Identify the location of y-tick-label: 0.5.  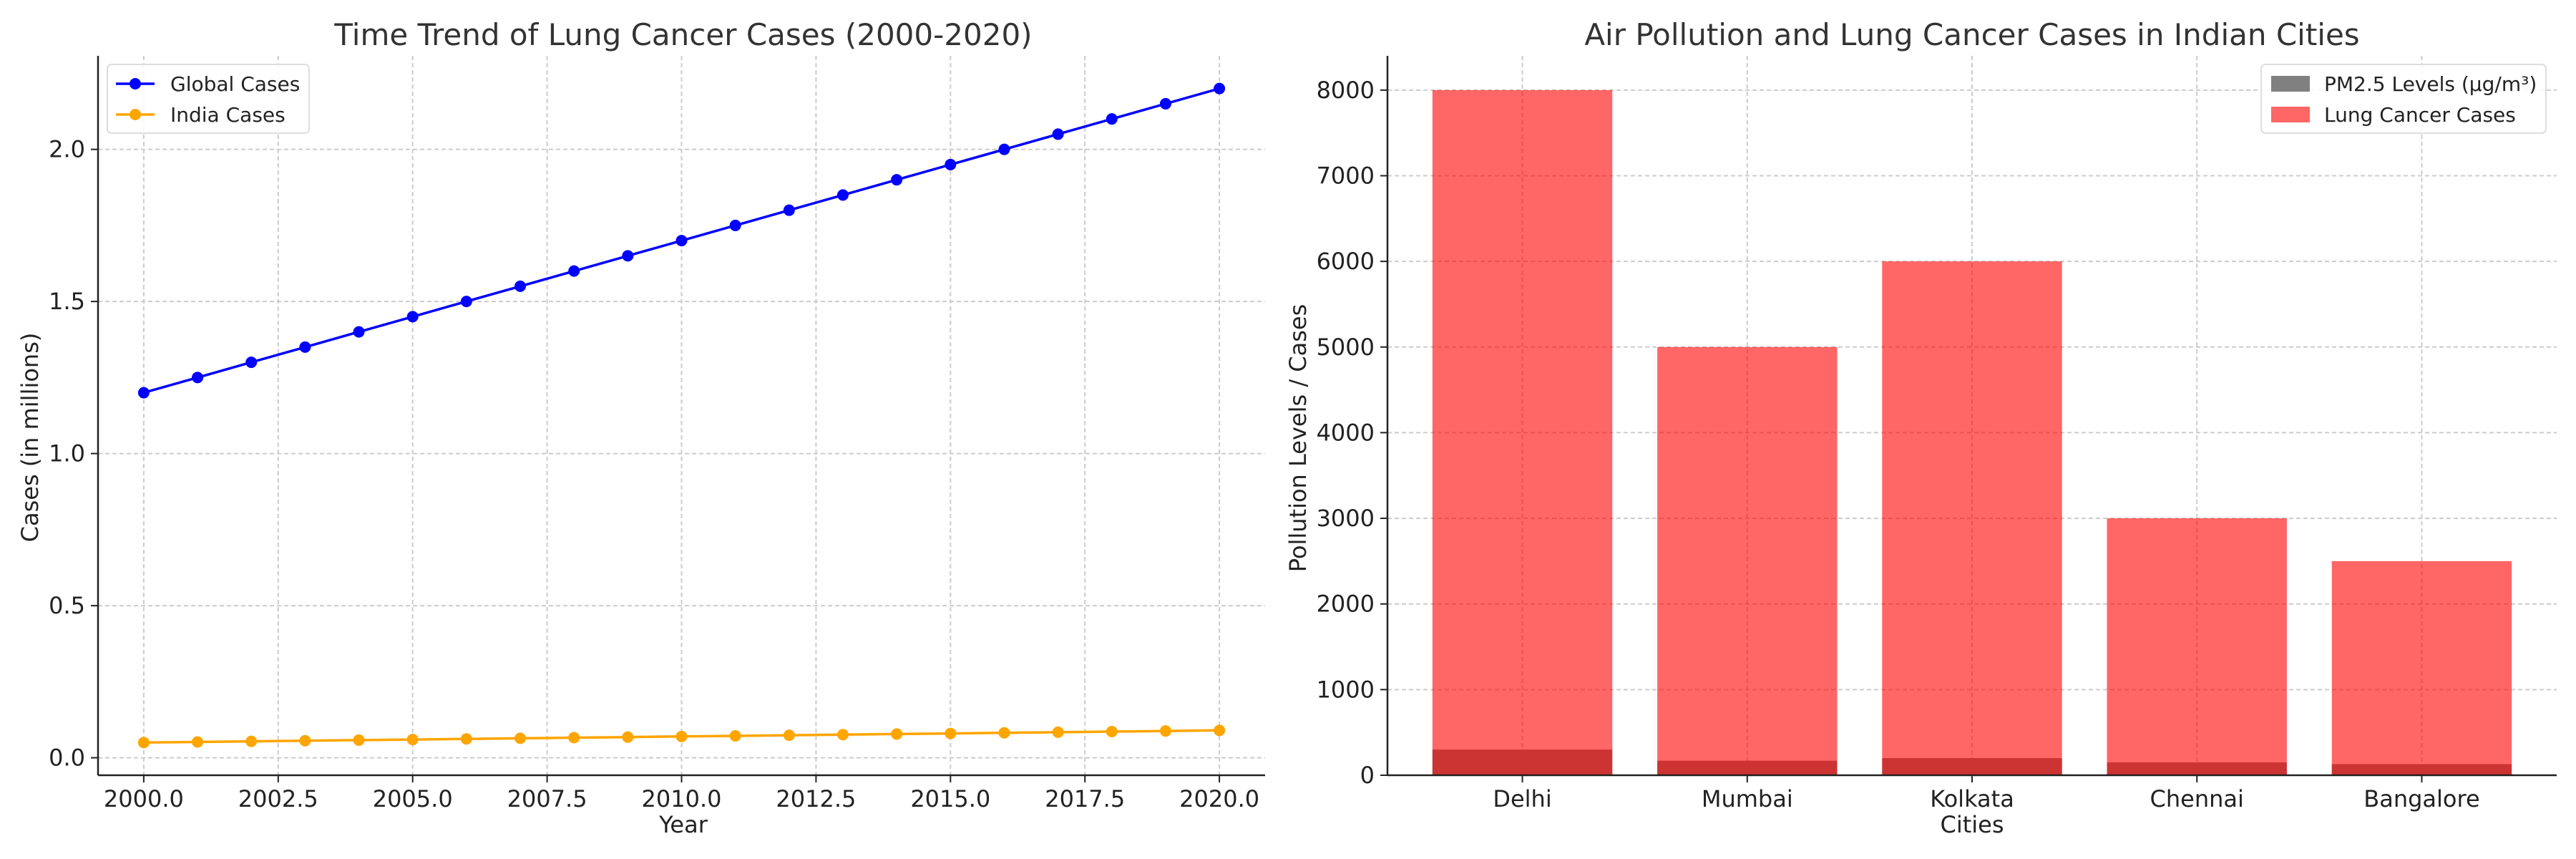
(67, 605).